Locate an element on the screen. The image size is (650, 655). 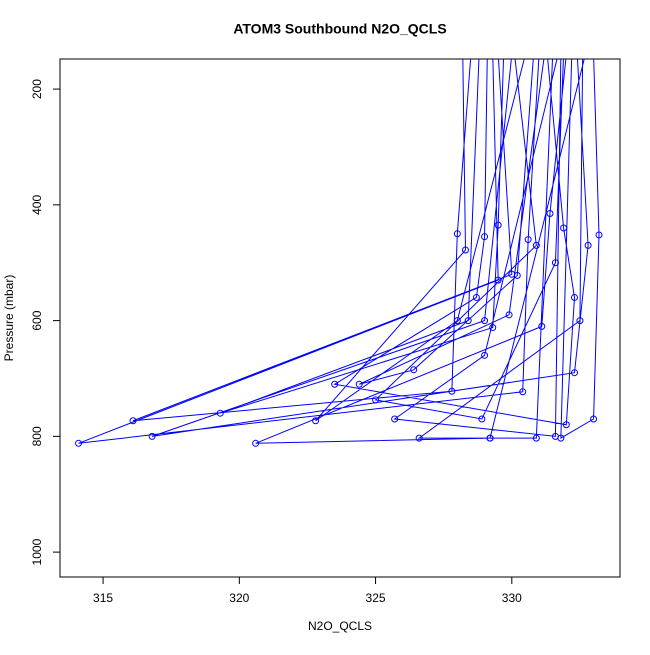
y-tick-label: 200 is located at coordinates (37, 89).